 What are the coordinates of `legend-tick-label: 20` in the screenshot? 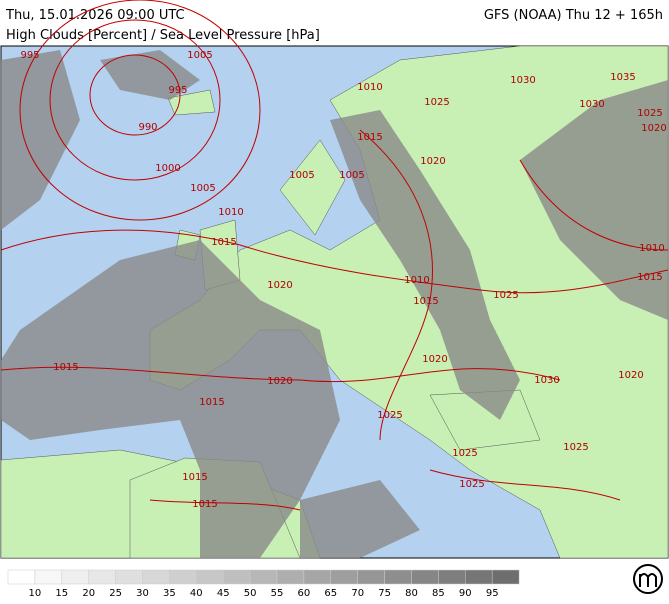 It's located at (88, 593).